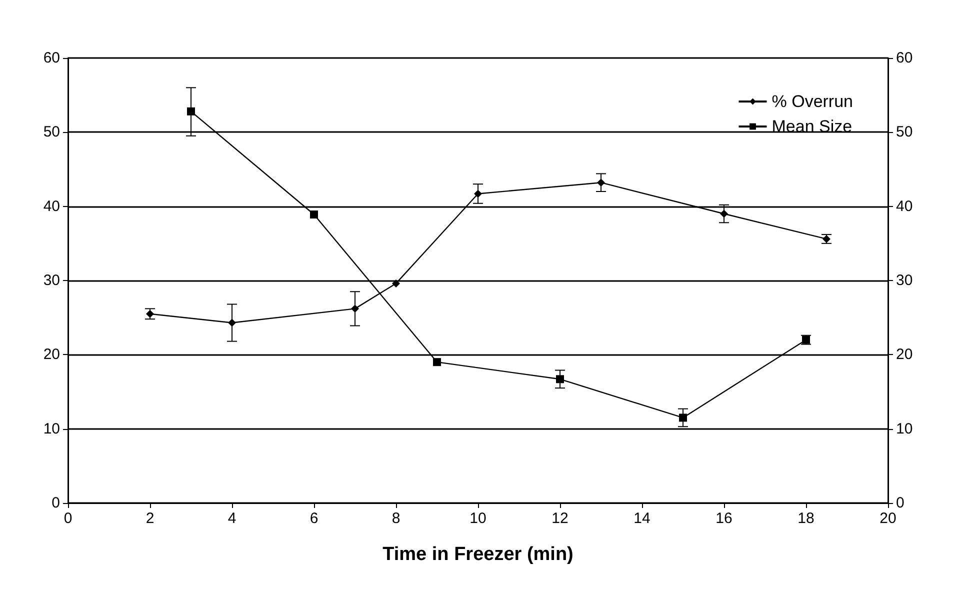  What do you see at coordinates (51, 132) in the screenshot?
I see `y-tick-label: 50` at bounding box center [51, 132].